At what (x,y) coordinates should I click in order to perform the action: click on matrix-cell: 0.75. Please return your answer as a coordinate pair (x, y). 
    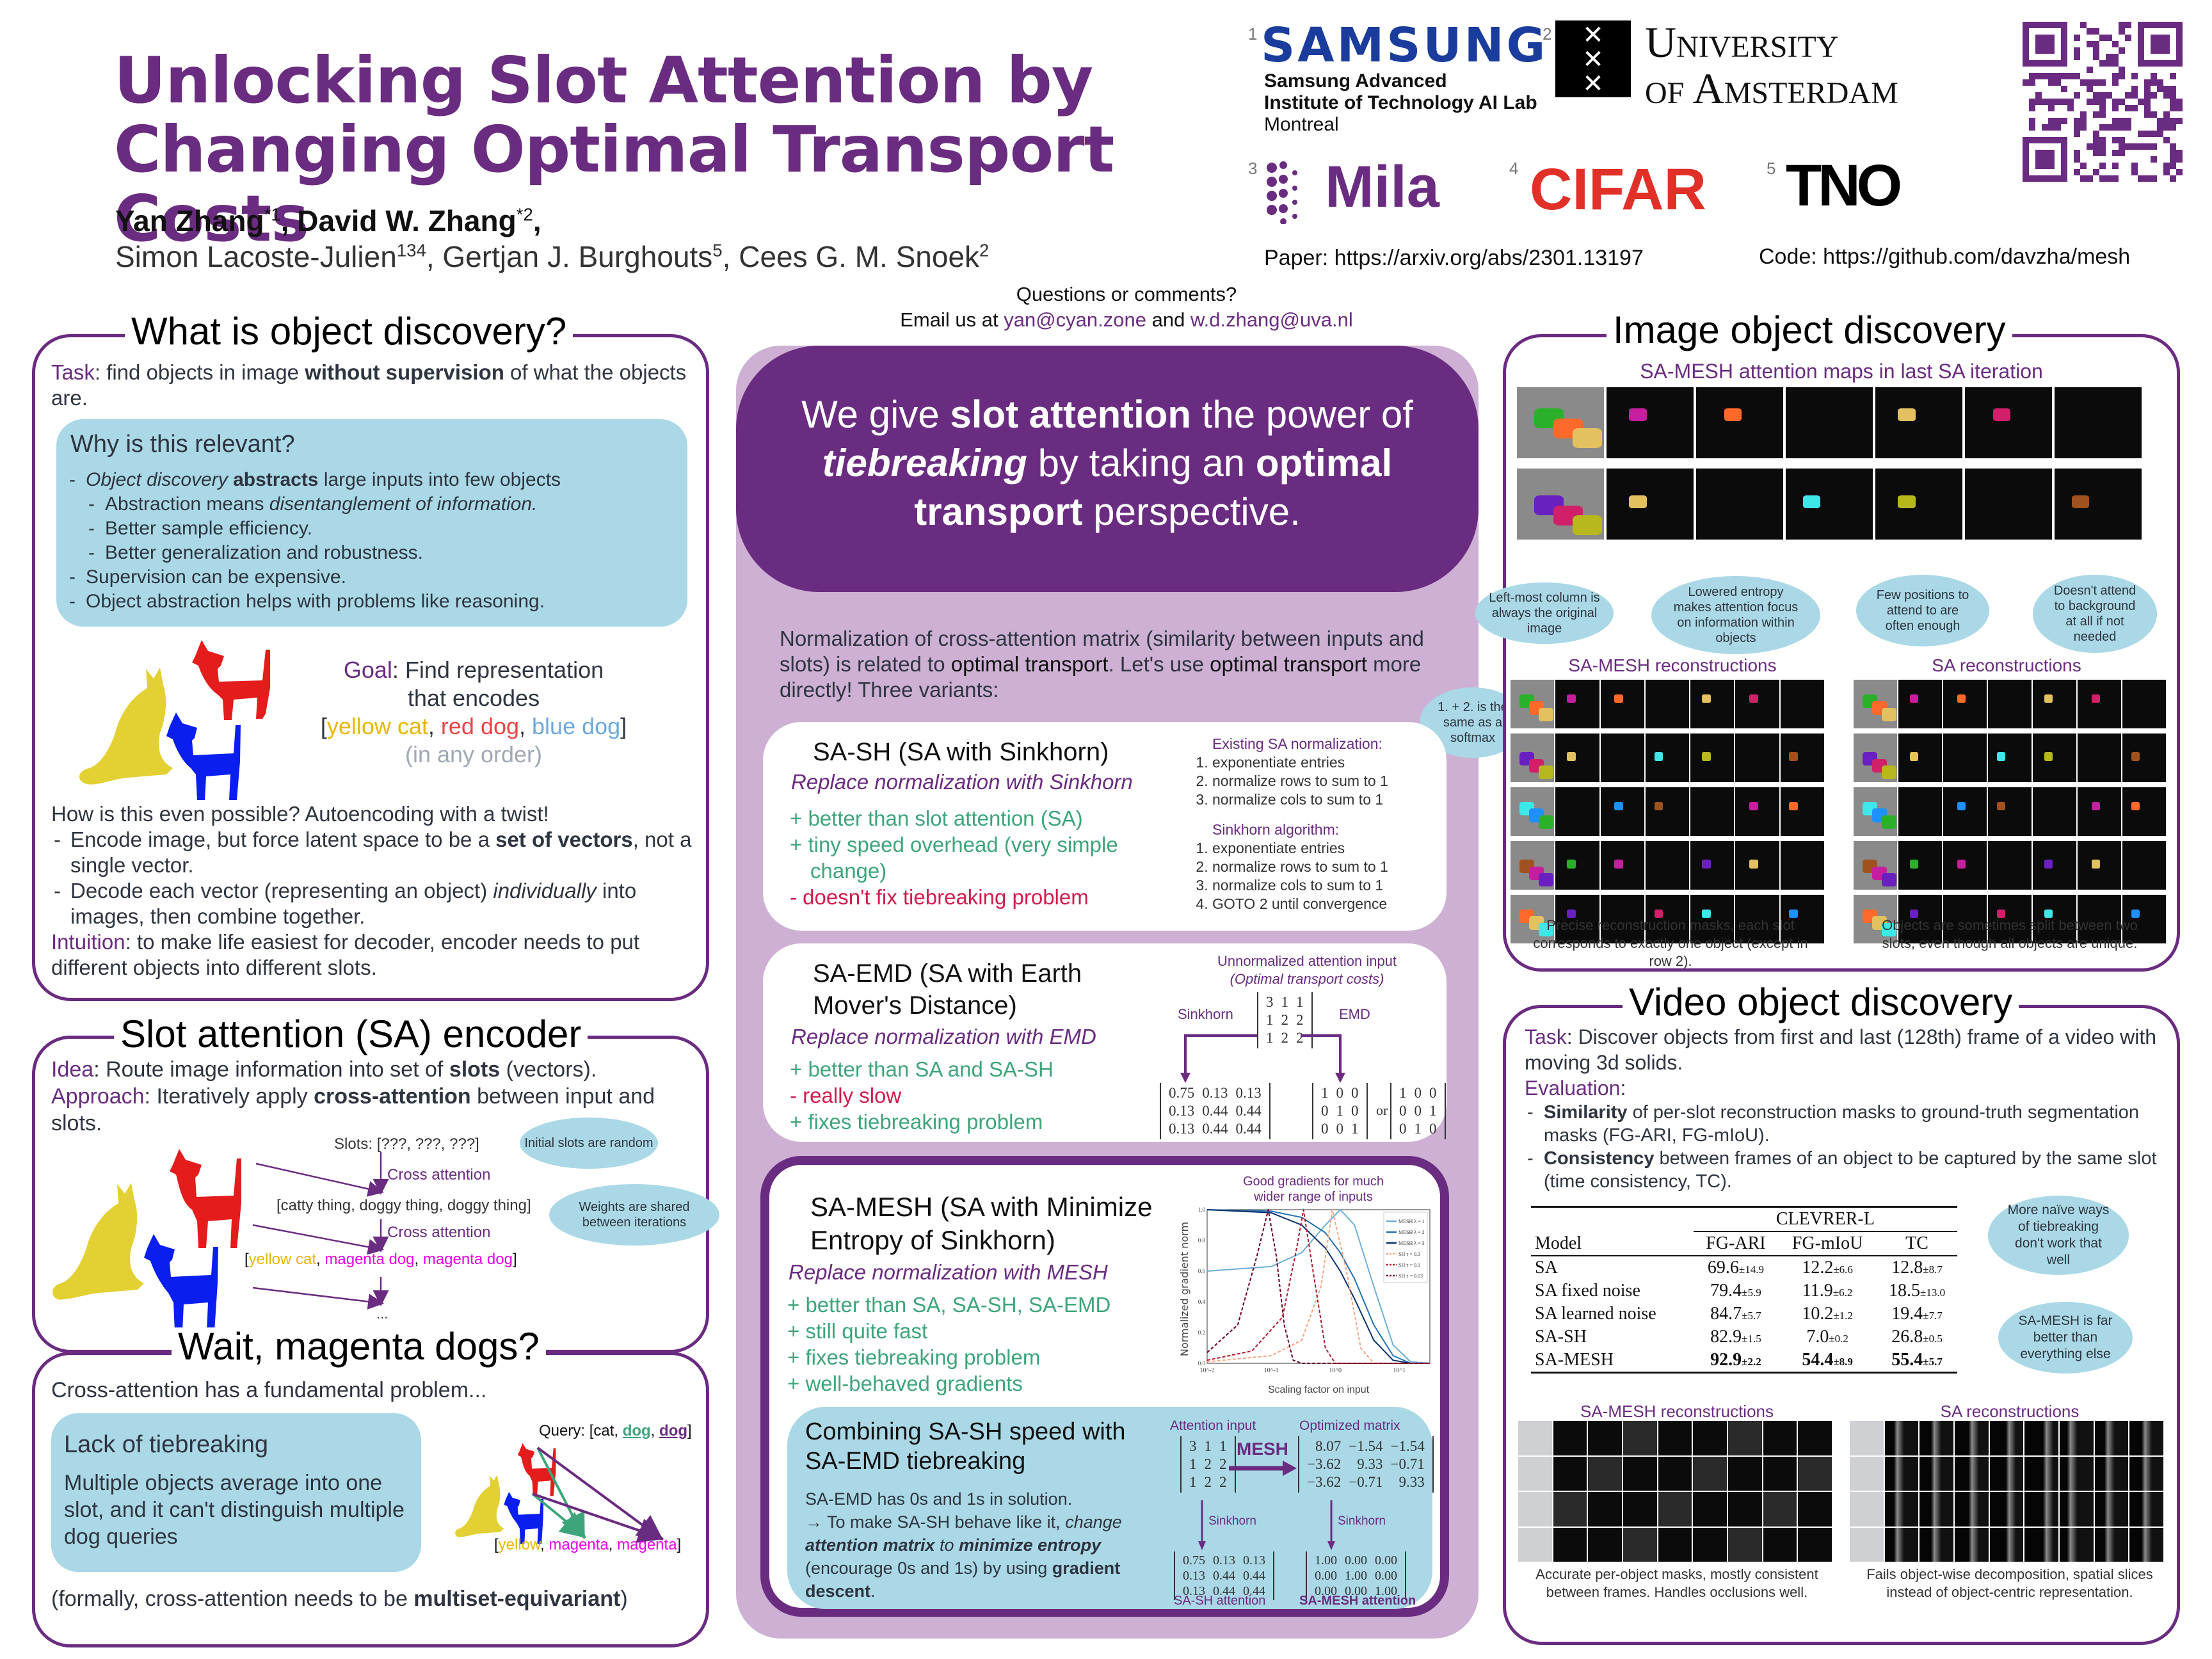
    Looking at the image, I should click on (1194, 1560).